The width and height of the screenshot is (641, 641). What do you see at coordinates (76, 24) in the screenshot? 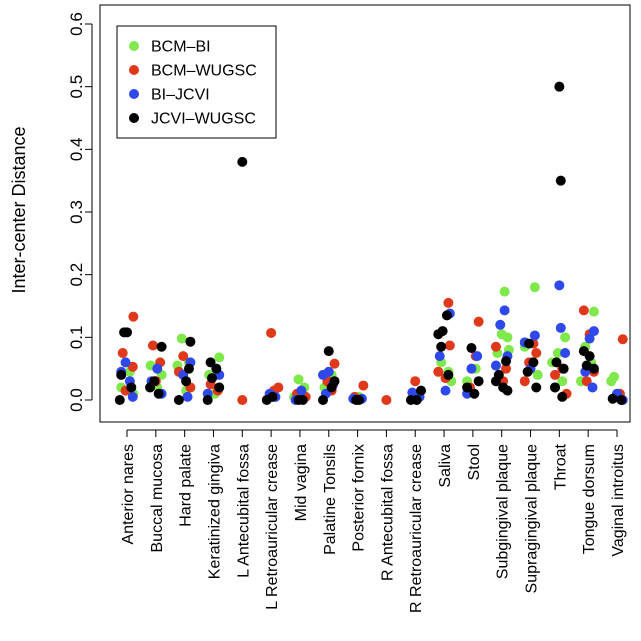
I see `y-tick-label: 0.6` at bounding box center [76, 24].